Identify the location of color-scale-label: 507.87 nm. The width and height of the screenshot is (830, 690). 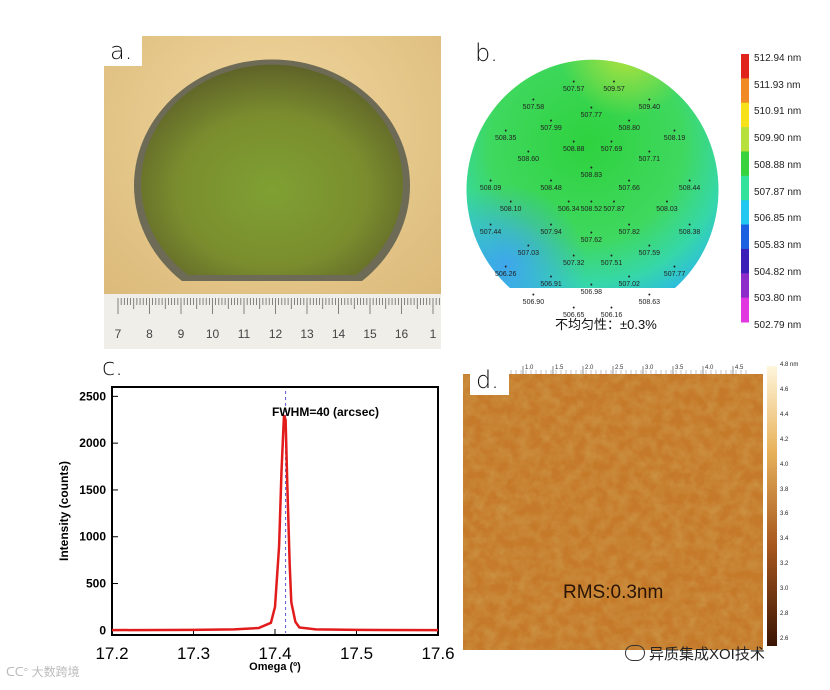
(778, 192).